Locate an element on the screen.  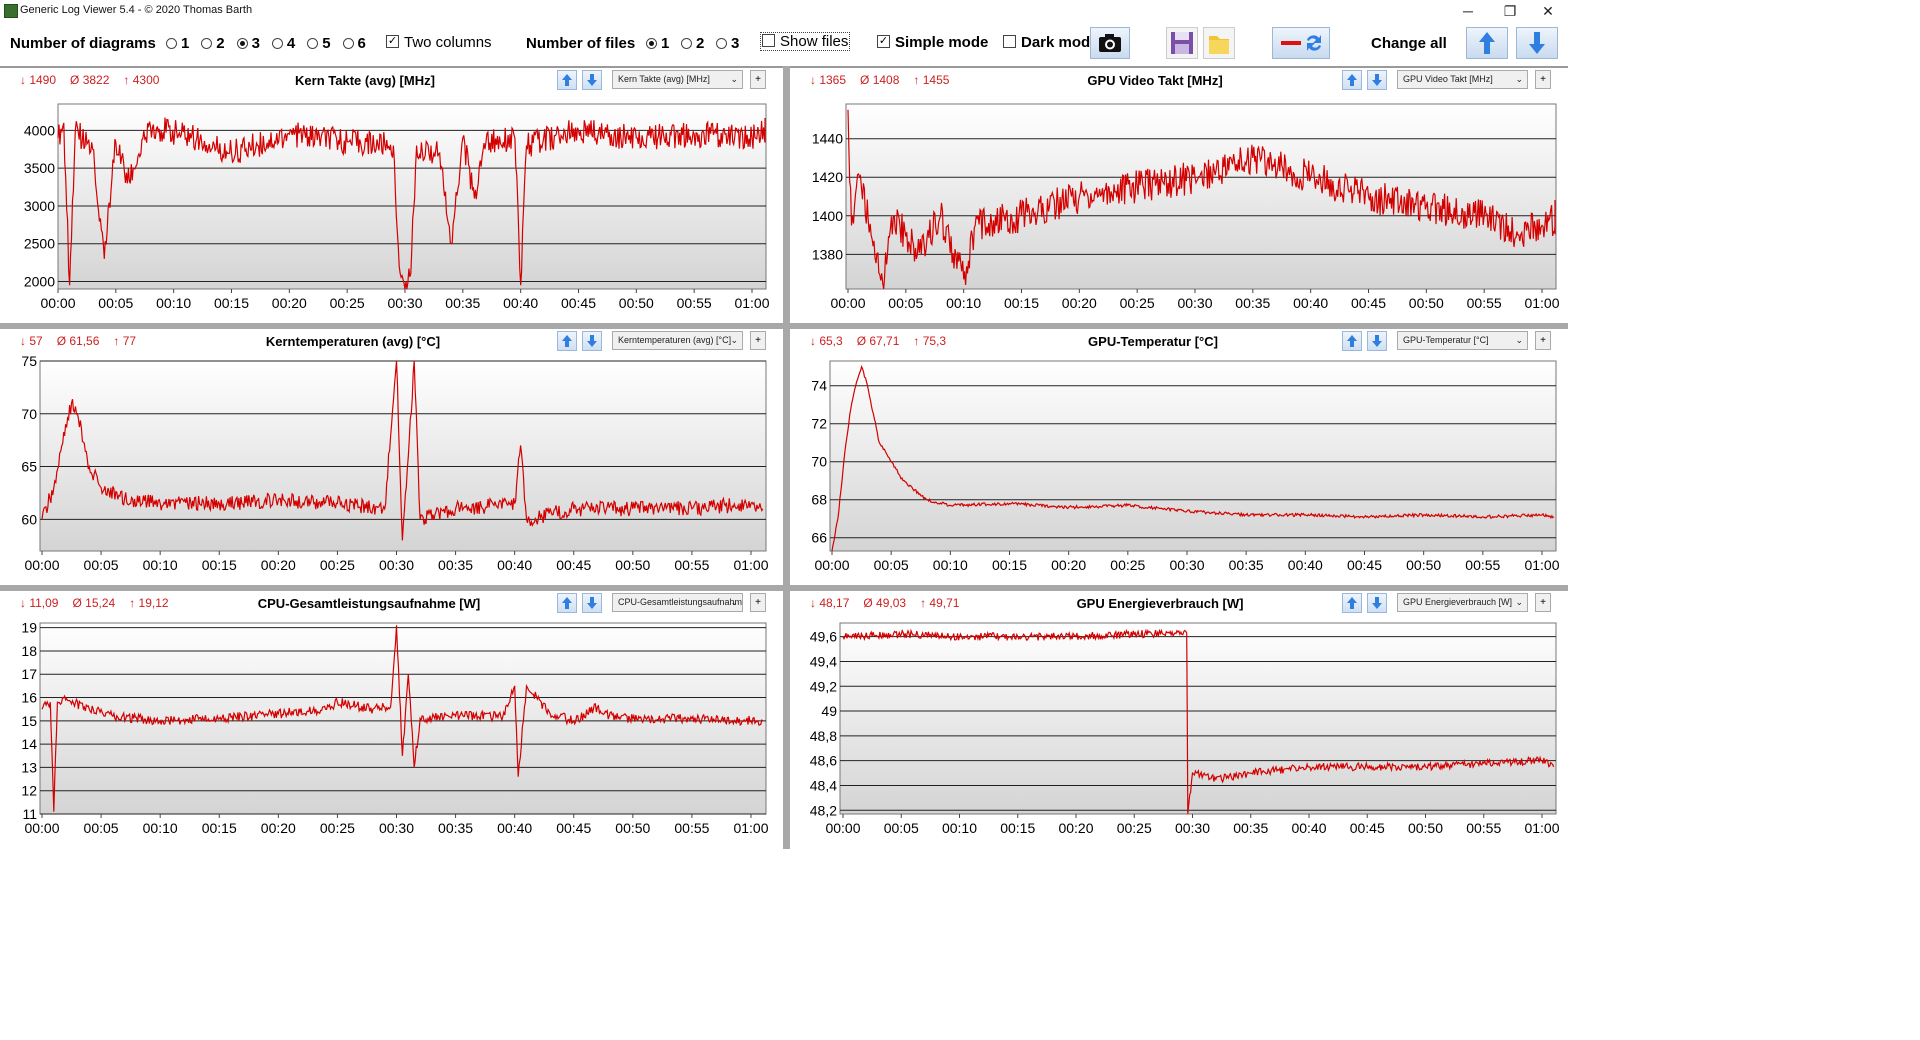
minimize-button: ─ is located at coordinates (1468, 11).